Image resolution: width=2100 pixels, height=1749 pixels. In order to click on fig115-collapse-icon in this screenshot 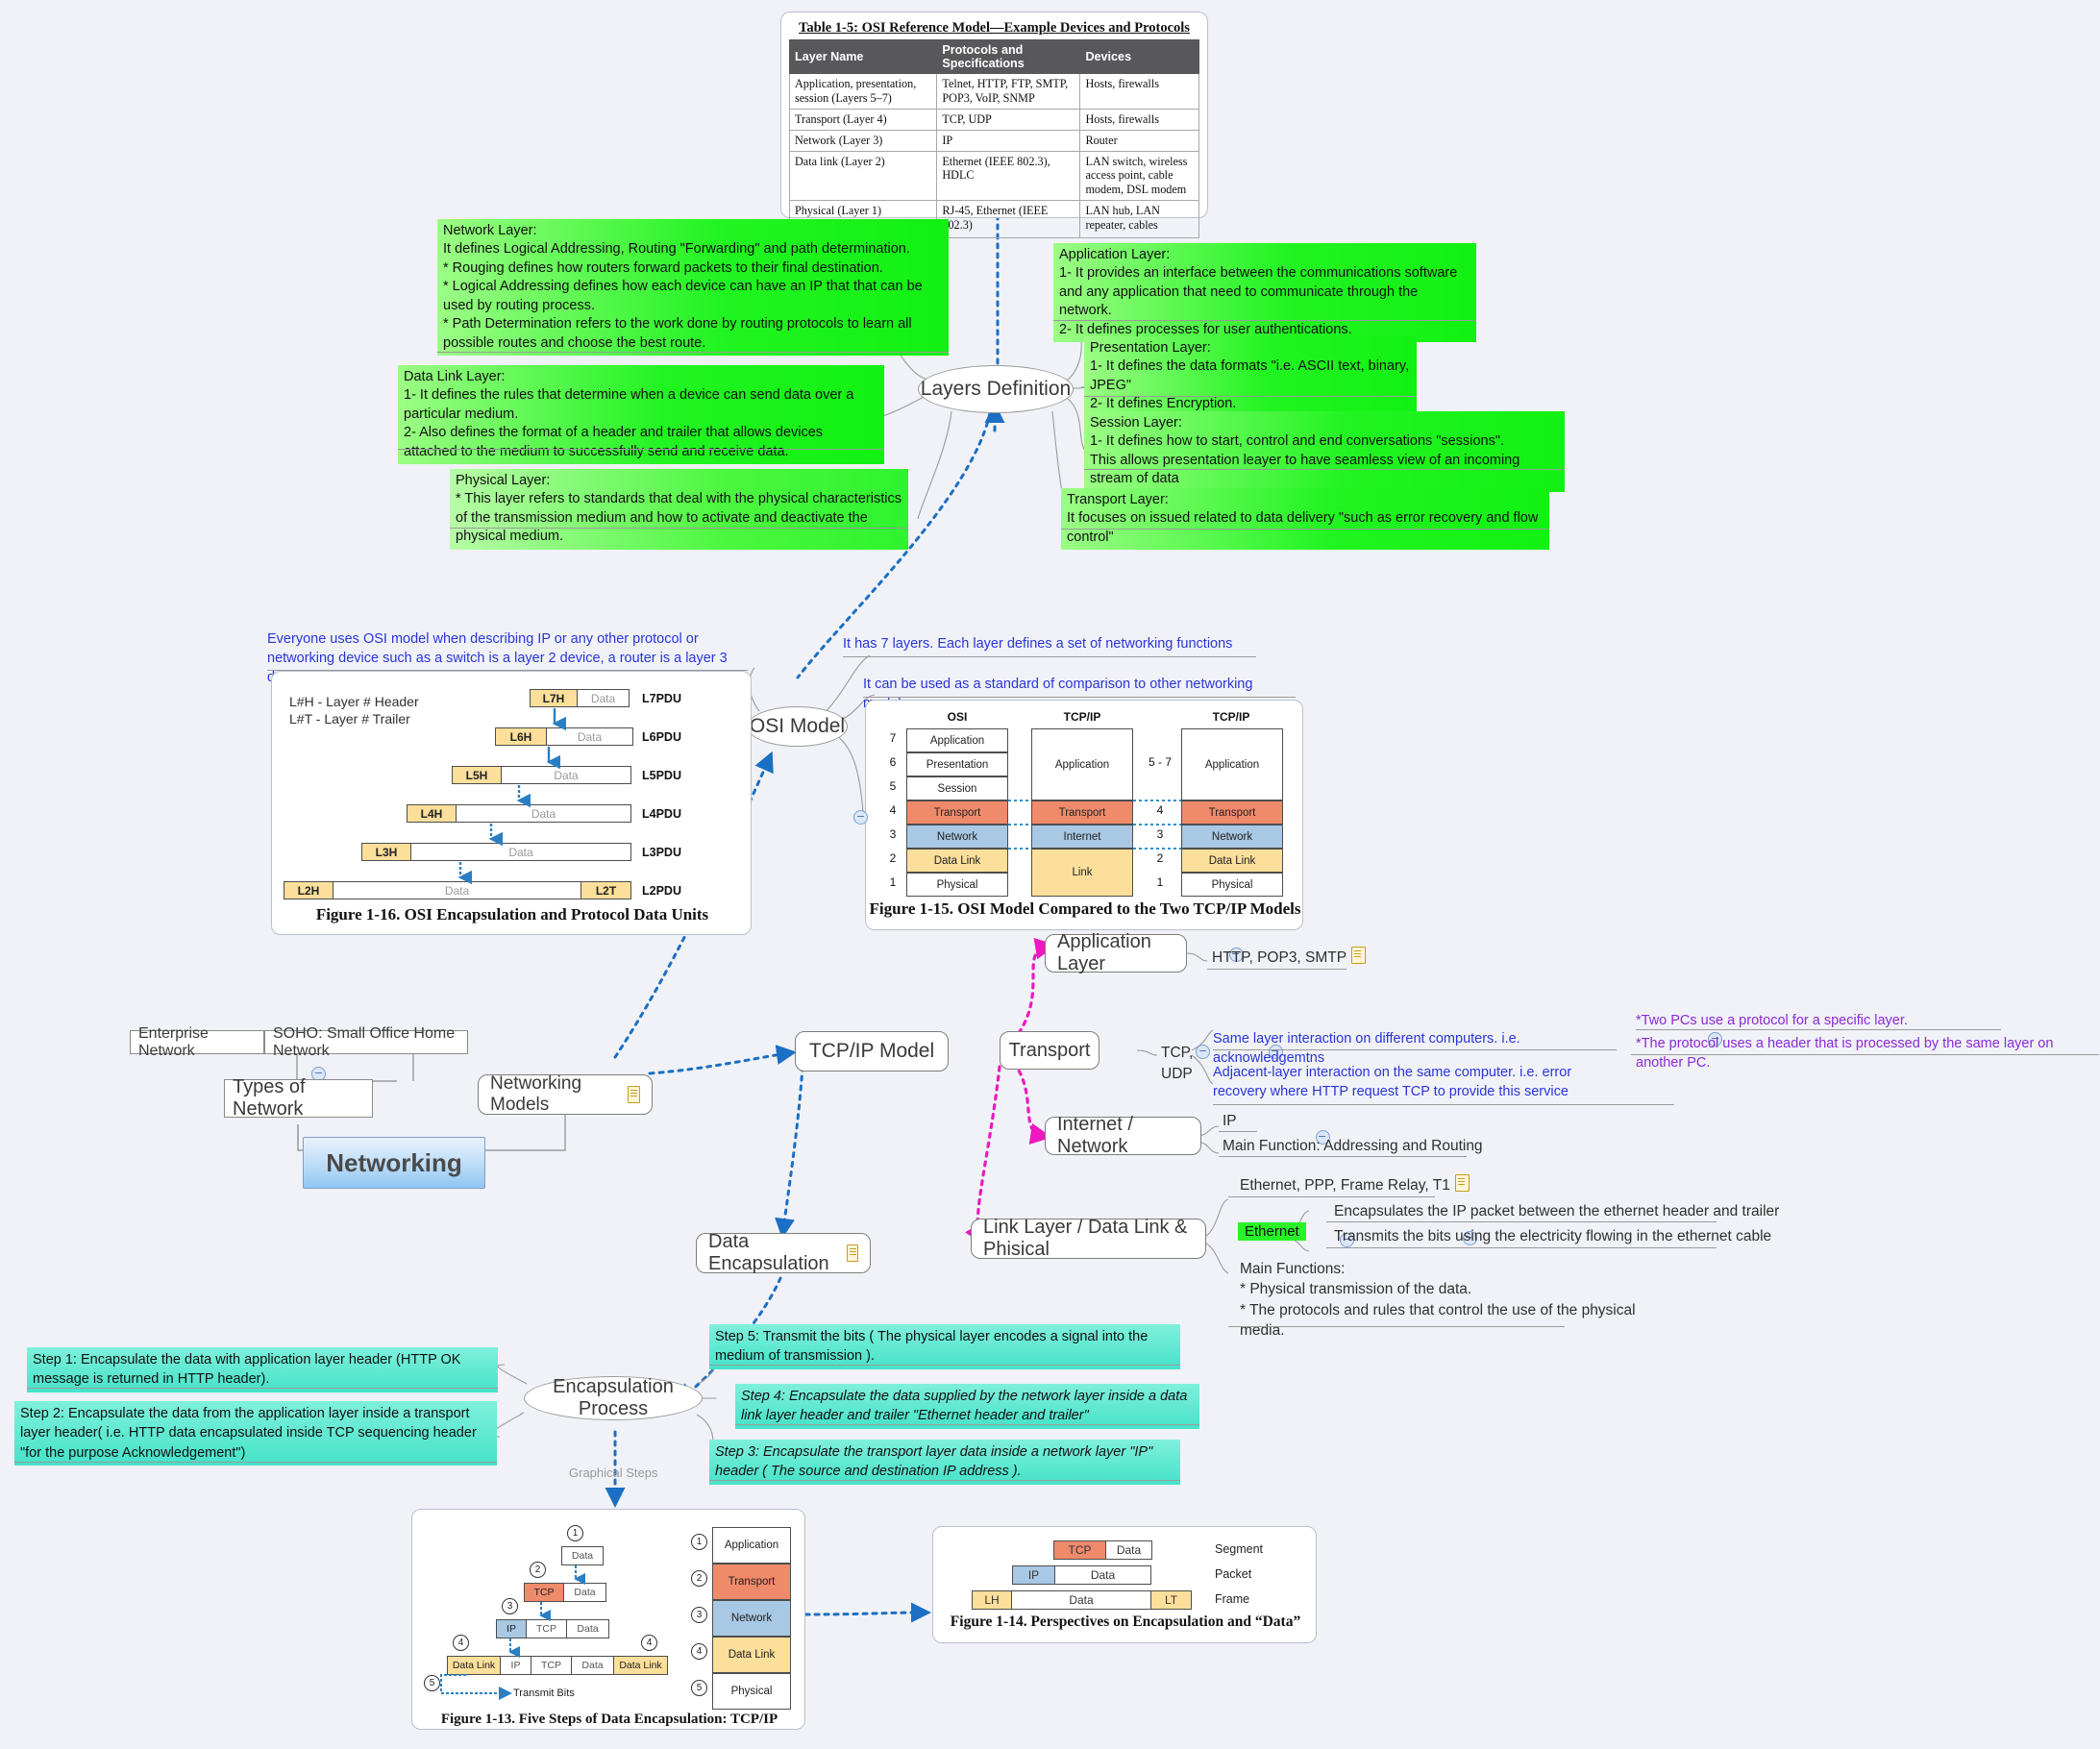, I will do `click(861, 817)`.